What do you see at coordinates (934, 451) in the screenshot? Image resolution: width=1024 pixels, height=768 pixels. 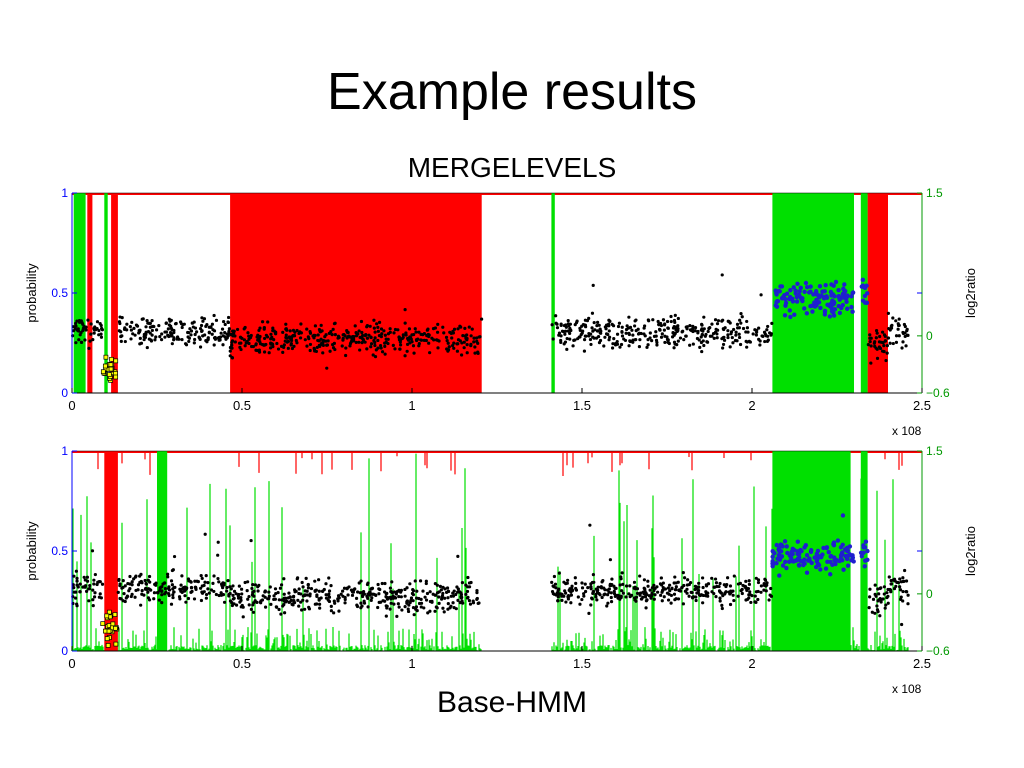 I see `right-y-tick-label: 1.5` at bounding box center [934, 451].